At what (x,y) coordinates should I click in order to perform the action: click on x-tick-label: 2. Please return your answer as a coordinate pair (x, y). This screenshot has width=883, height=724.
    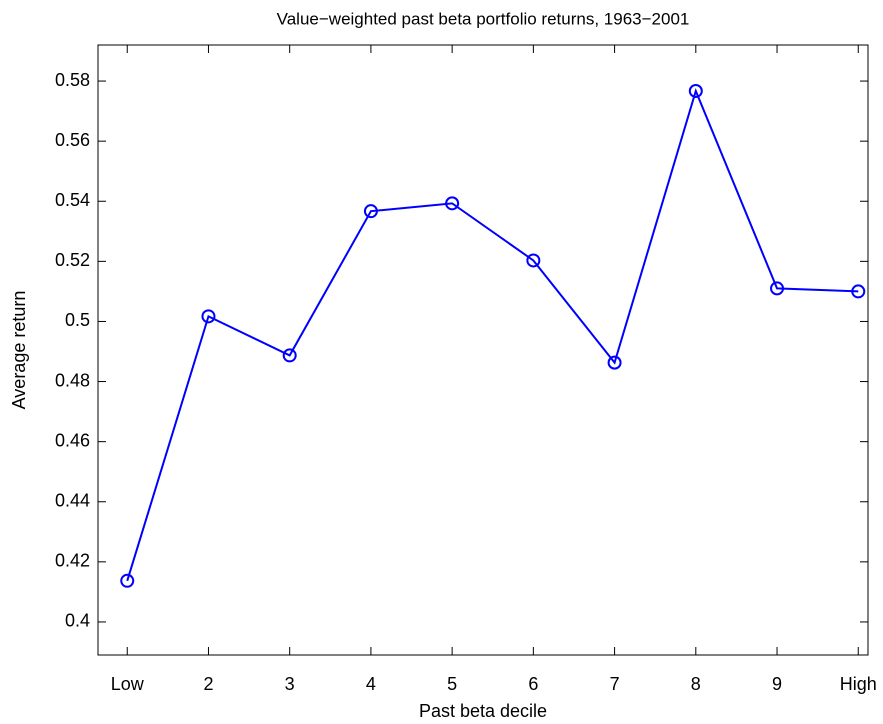
    Looking at the image, I should click on (208, 684).